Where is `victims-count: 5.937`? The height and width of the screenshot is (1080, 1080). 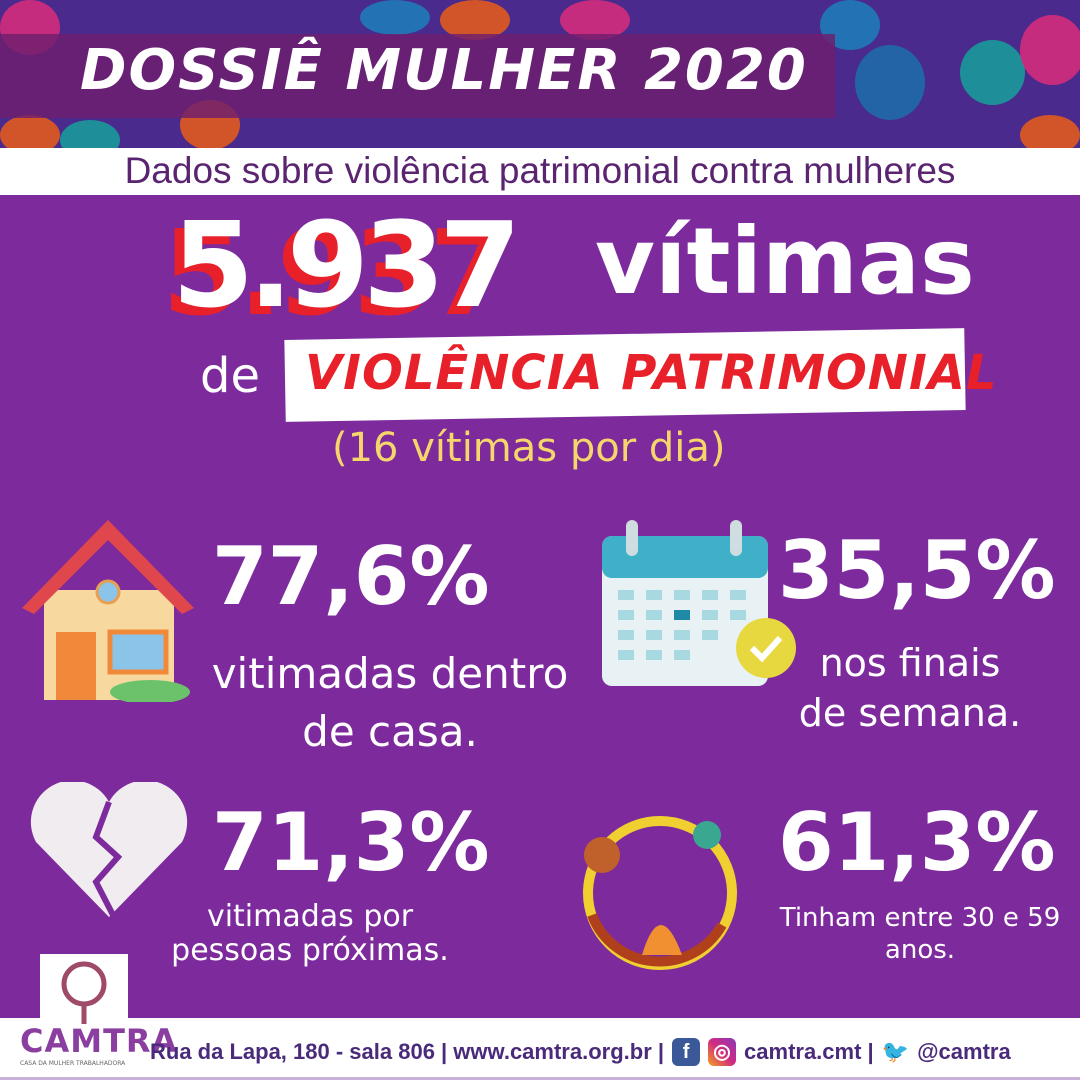 victims-count: 5.937 is located at coordinates (346, 265).